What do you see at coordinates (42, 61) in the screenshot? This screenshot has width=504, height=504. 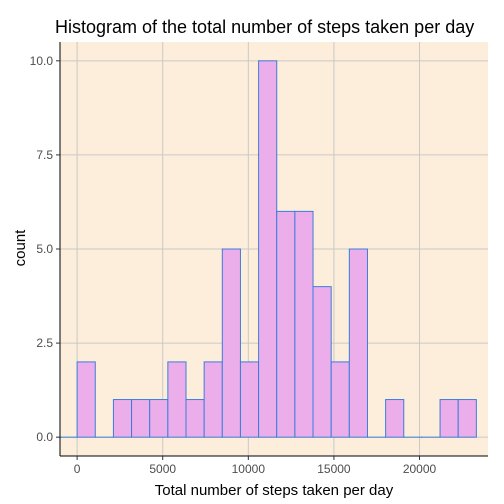 I see `y-tick-label: 10.0` at bounding box center [42, 61].